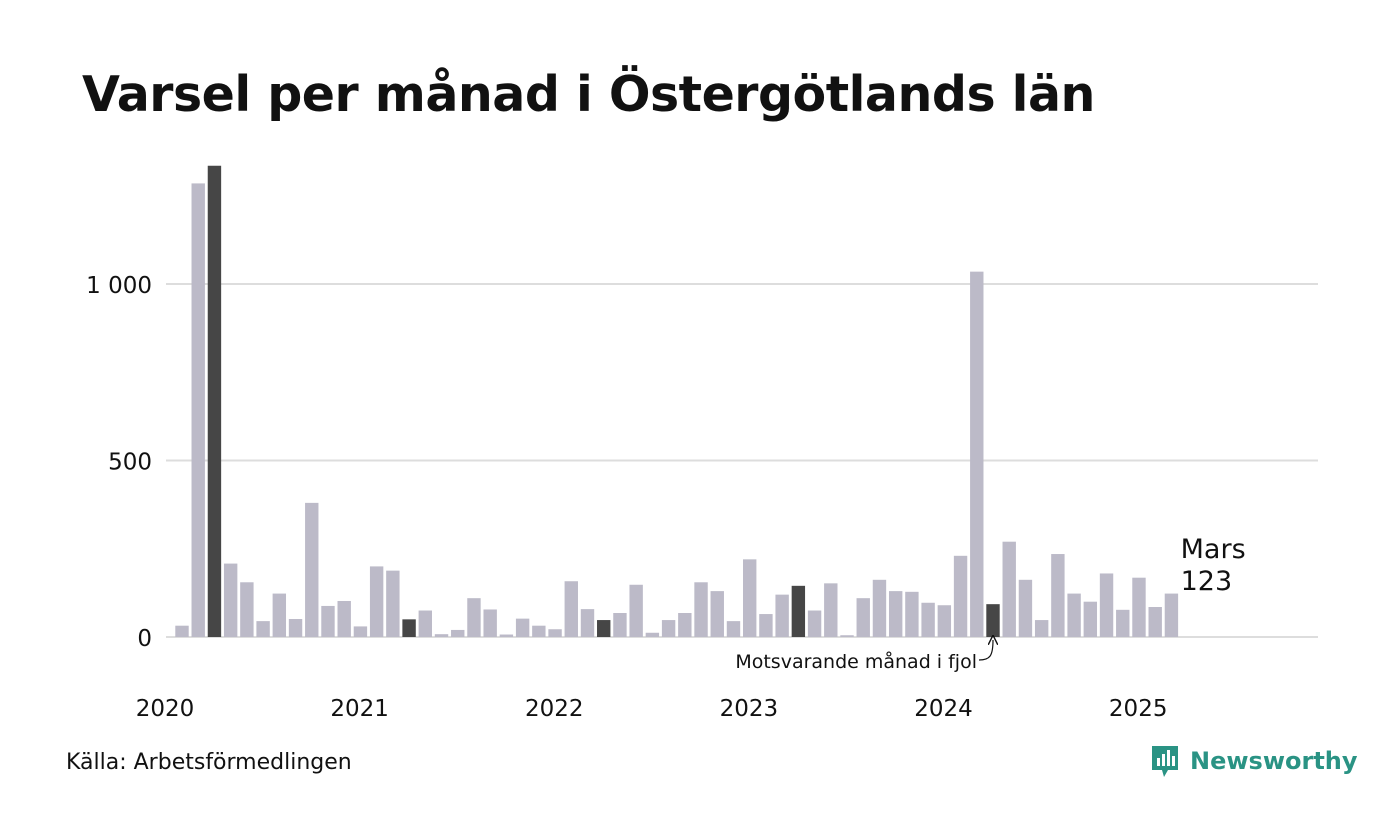  Describe the element at coordinates (943, 709) in the screenshot. I see `x-tick-label: 2024` at that location.